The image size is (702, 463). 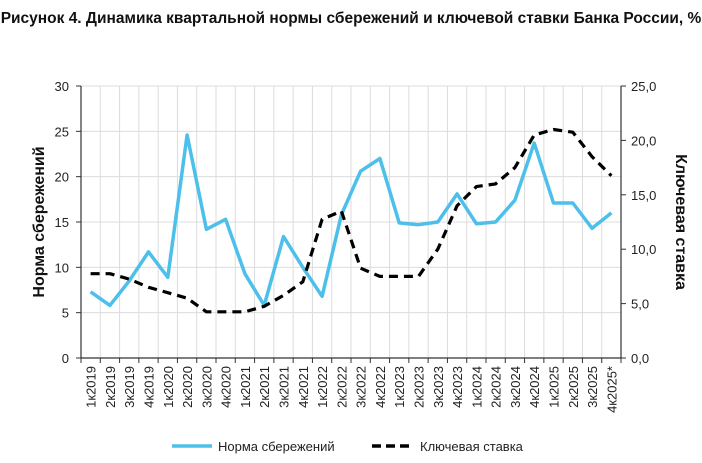 What do you see at coordinates (496, 387) in the screenshot?
I see `x-tick-label: 2к2024` at bounding box center [496, 387].